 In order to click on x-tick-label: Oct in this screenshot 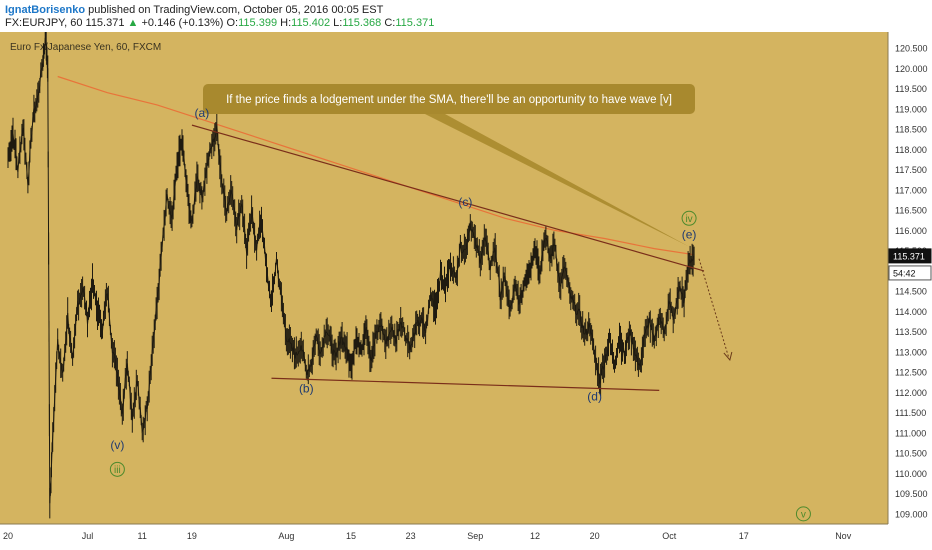, I will do `click(669, 536)`.